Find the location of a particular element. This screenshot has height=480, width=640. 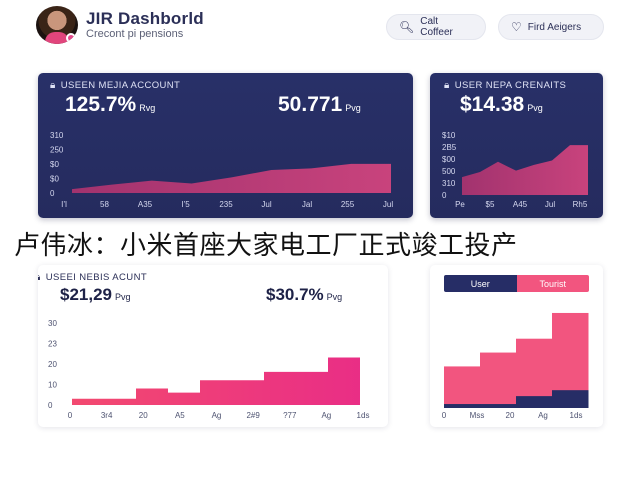

x-tick-label: 3r4 is located at coordinates (107, 415).